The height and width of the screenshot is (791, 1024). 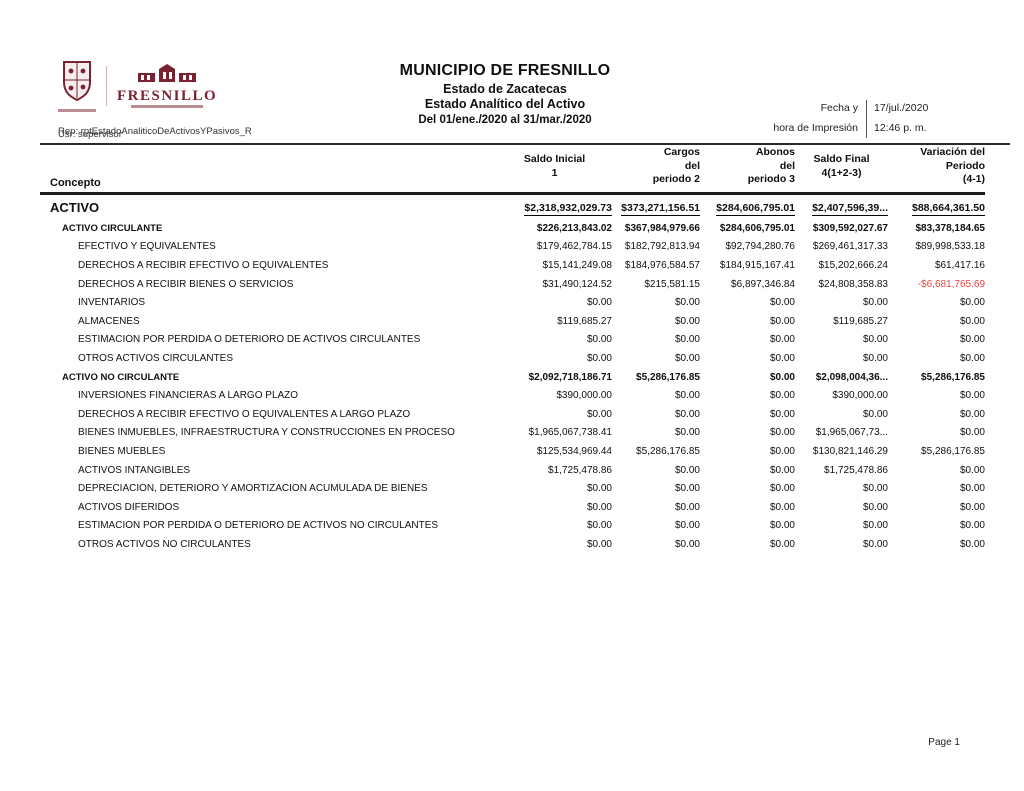 I want to click on row-concept: OTROS ACTIVOS CIRCULANTES, so click(x=156, y=358).